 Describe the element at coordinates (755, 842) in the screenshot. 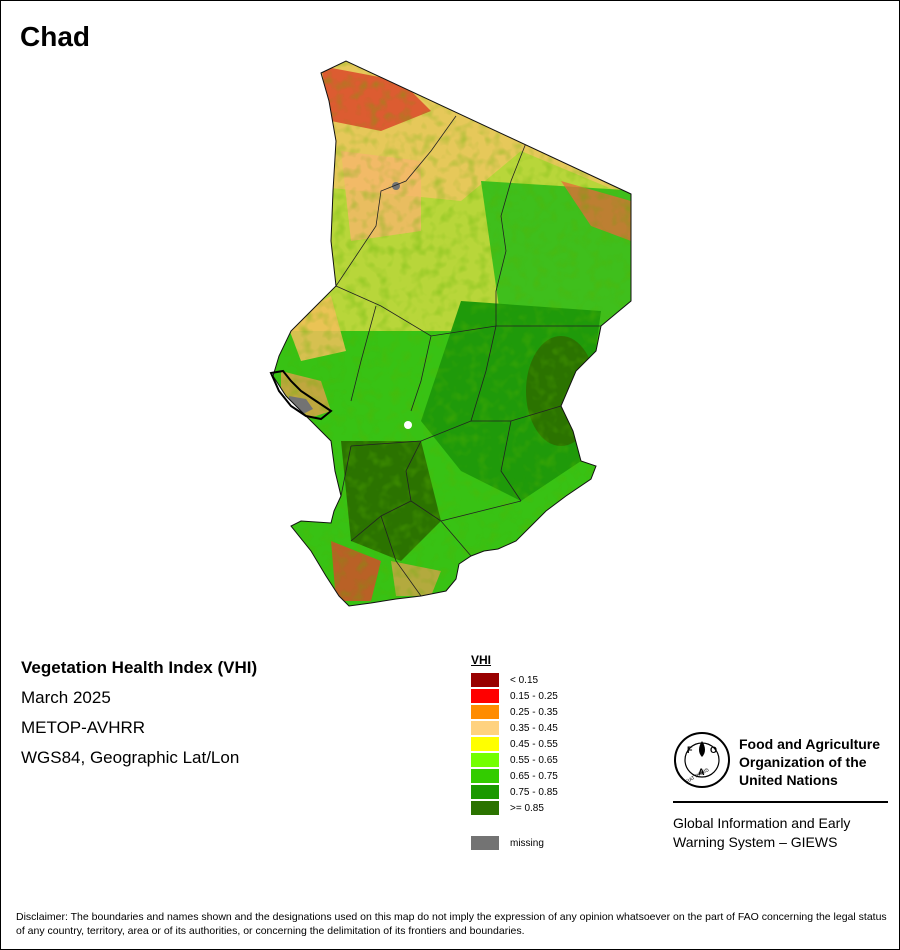

I see `giews-line-2: Warning System – GIEWS` at that location.